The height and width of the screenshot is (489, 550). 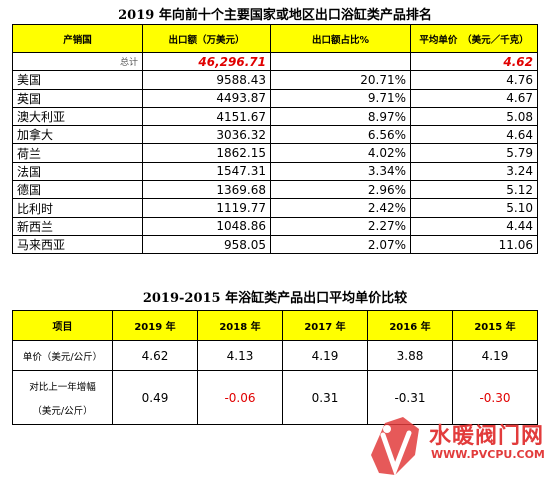 I want to click on table2-title: 2019-2015 年浴缸类产品出口平均单价比较, so click(x=275, y=298).